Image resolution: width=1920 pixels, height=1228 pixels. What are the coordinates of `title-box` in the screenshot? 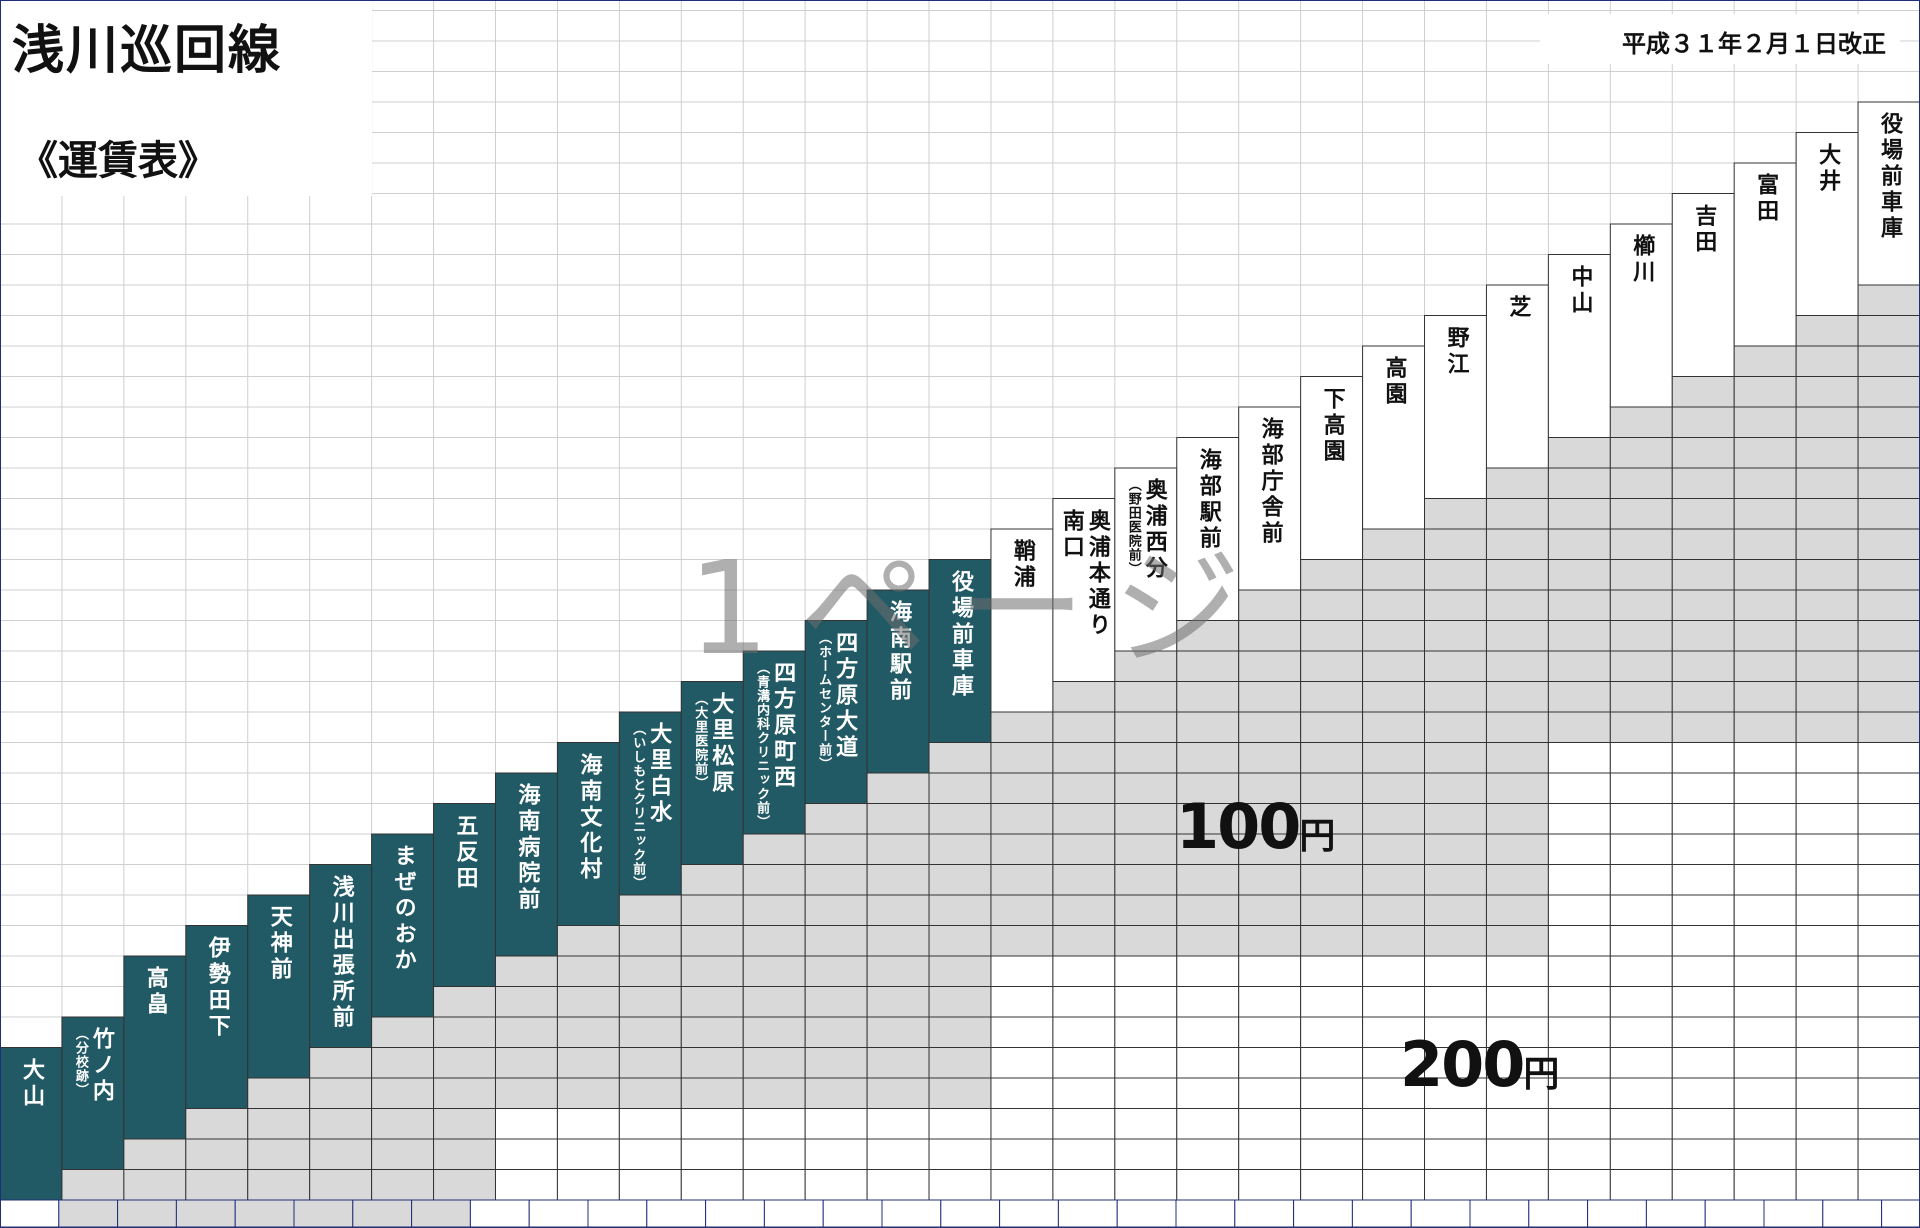 It's located at (186, 98).